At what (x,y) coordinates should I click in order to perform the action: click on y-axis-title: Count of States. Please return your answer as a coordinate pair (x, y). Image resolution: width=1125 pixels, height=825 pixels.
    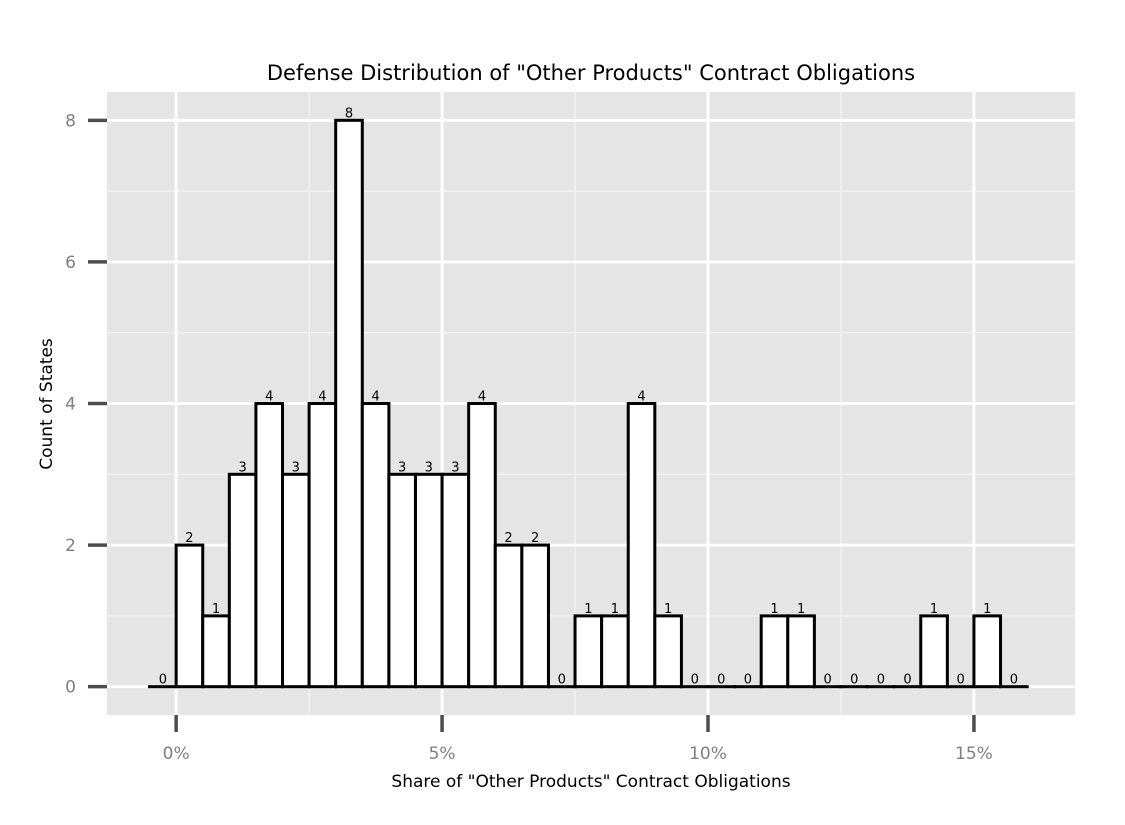
    Looking at the image, I should click on (47, 404).